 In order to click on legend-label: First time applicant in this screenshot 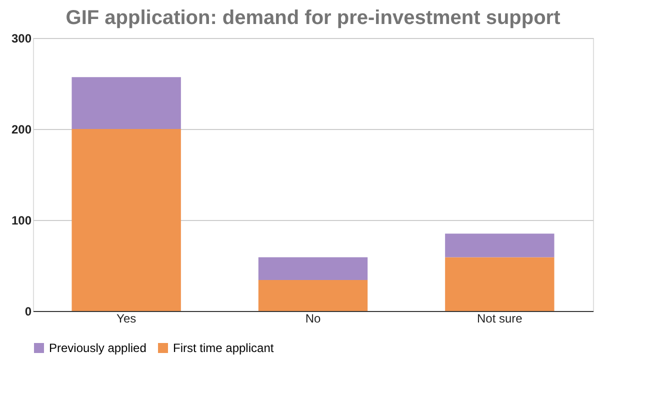, I will do `click(223, 348)`.